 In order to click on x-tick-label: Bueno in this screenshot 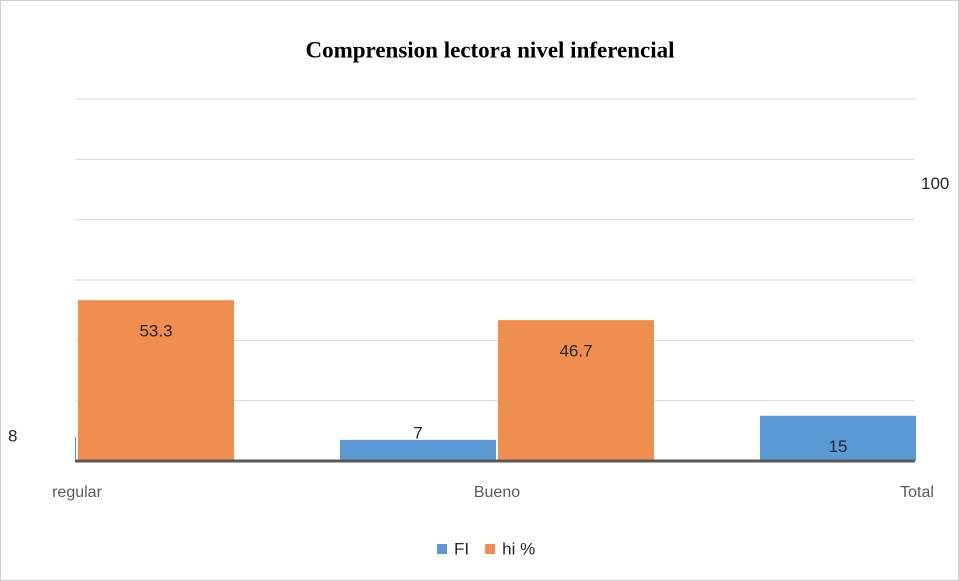, I will do `click(497, 492)`.